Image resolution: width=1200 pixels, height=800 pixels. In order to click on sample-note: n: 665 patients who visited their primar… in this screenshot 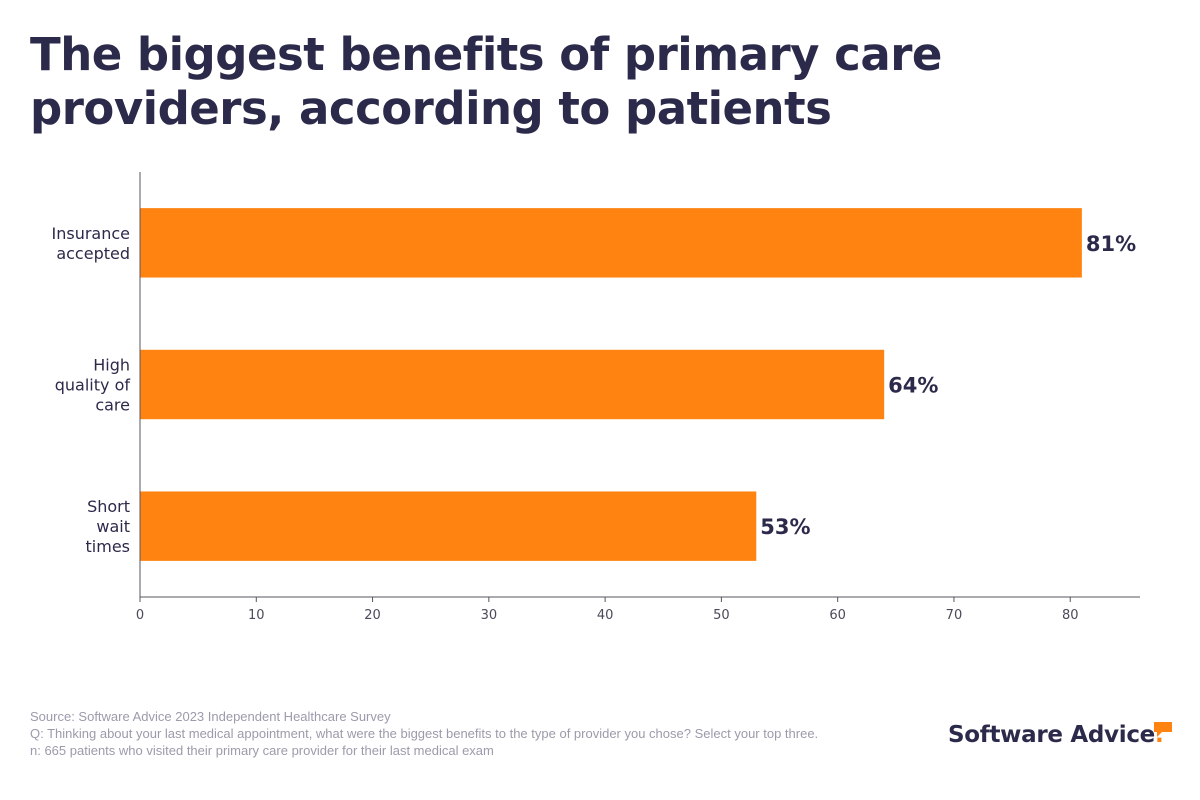, I will do `click(262, 750)`.